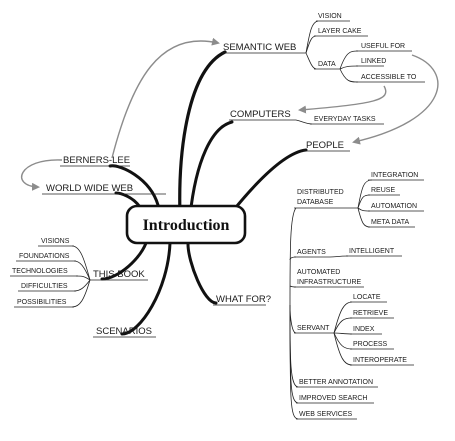 Image resolution: width=455 pixels, height=441 pixels. What do you see at coordinates (202, 273) in the screenshot?
I see `branch-what-for` at bounding box center [202, 273].